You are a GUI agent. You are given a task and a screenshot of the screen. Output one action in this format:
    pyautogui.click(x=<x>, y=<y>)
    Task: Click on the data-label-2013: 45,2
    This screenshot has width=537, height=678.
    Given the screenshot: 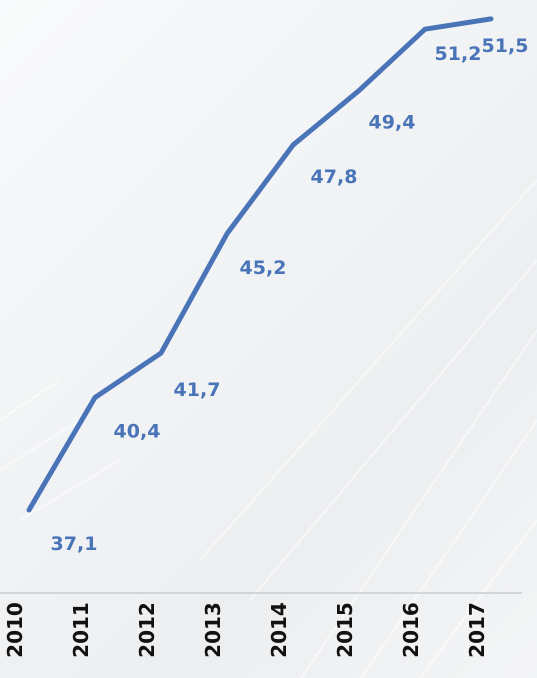 What is the action you would take?
    pyautogui.click(x=263, y=268)
    